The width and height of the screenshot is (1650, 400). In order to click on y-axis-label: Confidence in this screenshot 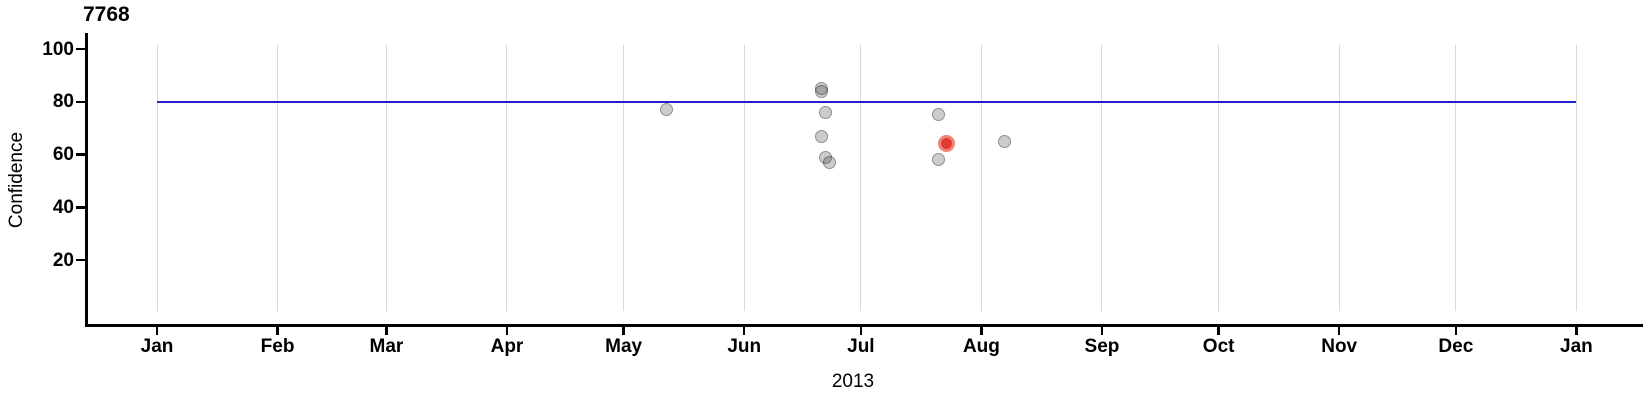, I will do `click(16, 180)`.